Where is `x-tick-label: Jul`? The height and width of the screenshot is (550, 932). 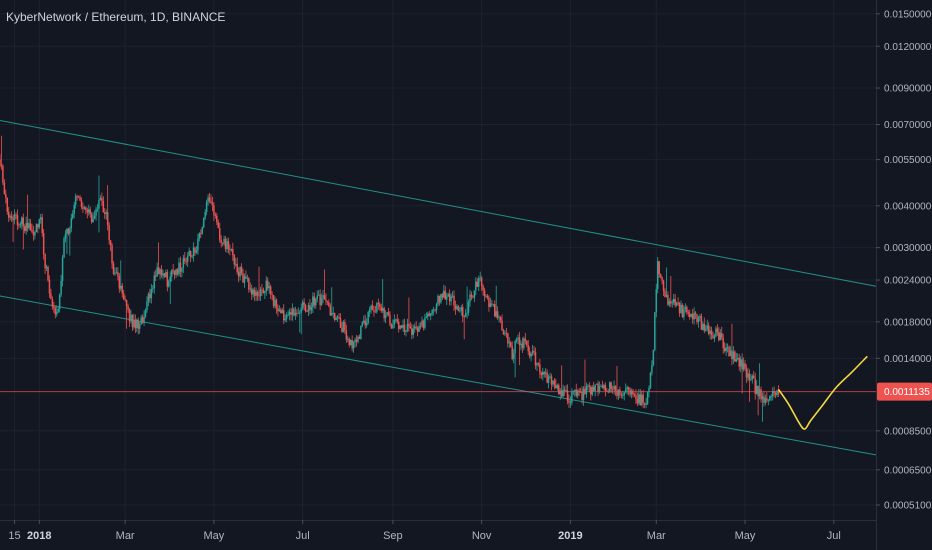
x-tick-label: Jul is located at coordinates (834, 536).